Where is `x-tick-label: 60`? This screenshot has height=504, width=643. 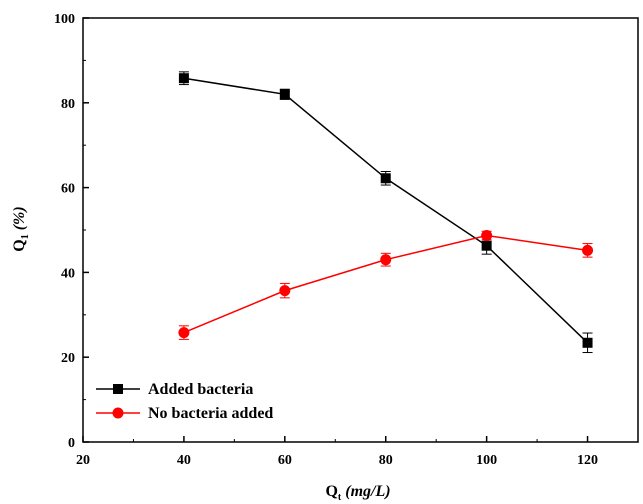
x-tick-label: 60 is located at coordinates (285, 460).